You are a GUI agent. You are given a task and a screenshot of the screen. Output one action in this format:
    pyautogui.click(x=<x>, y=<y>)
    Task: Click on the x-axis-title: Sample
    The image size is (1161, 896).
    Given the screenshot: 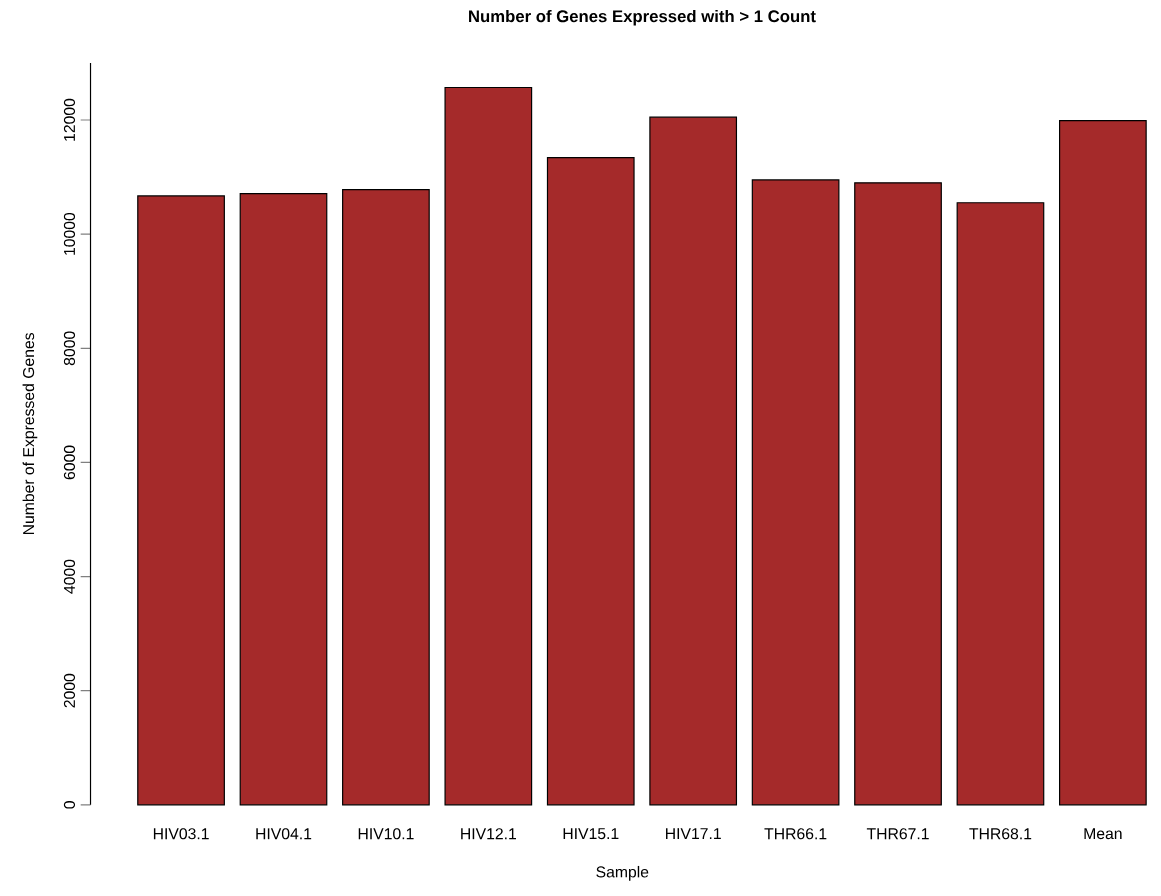 What is the action you would take?
    pyautogui.click(x=622, y=873)
    